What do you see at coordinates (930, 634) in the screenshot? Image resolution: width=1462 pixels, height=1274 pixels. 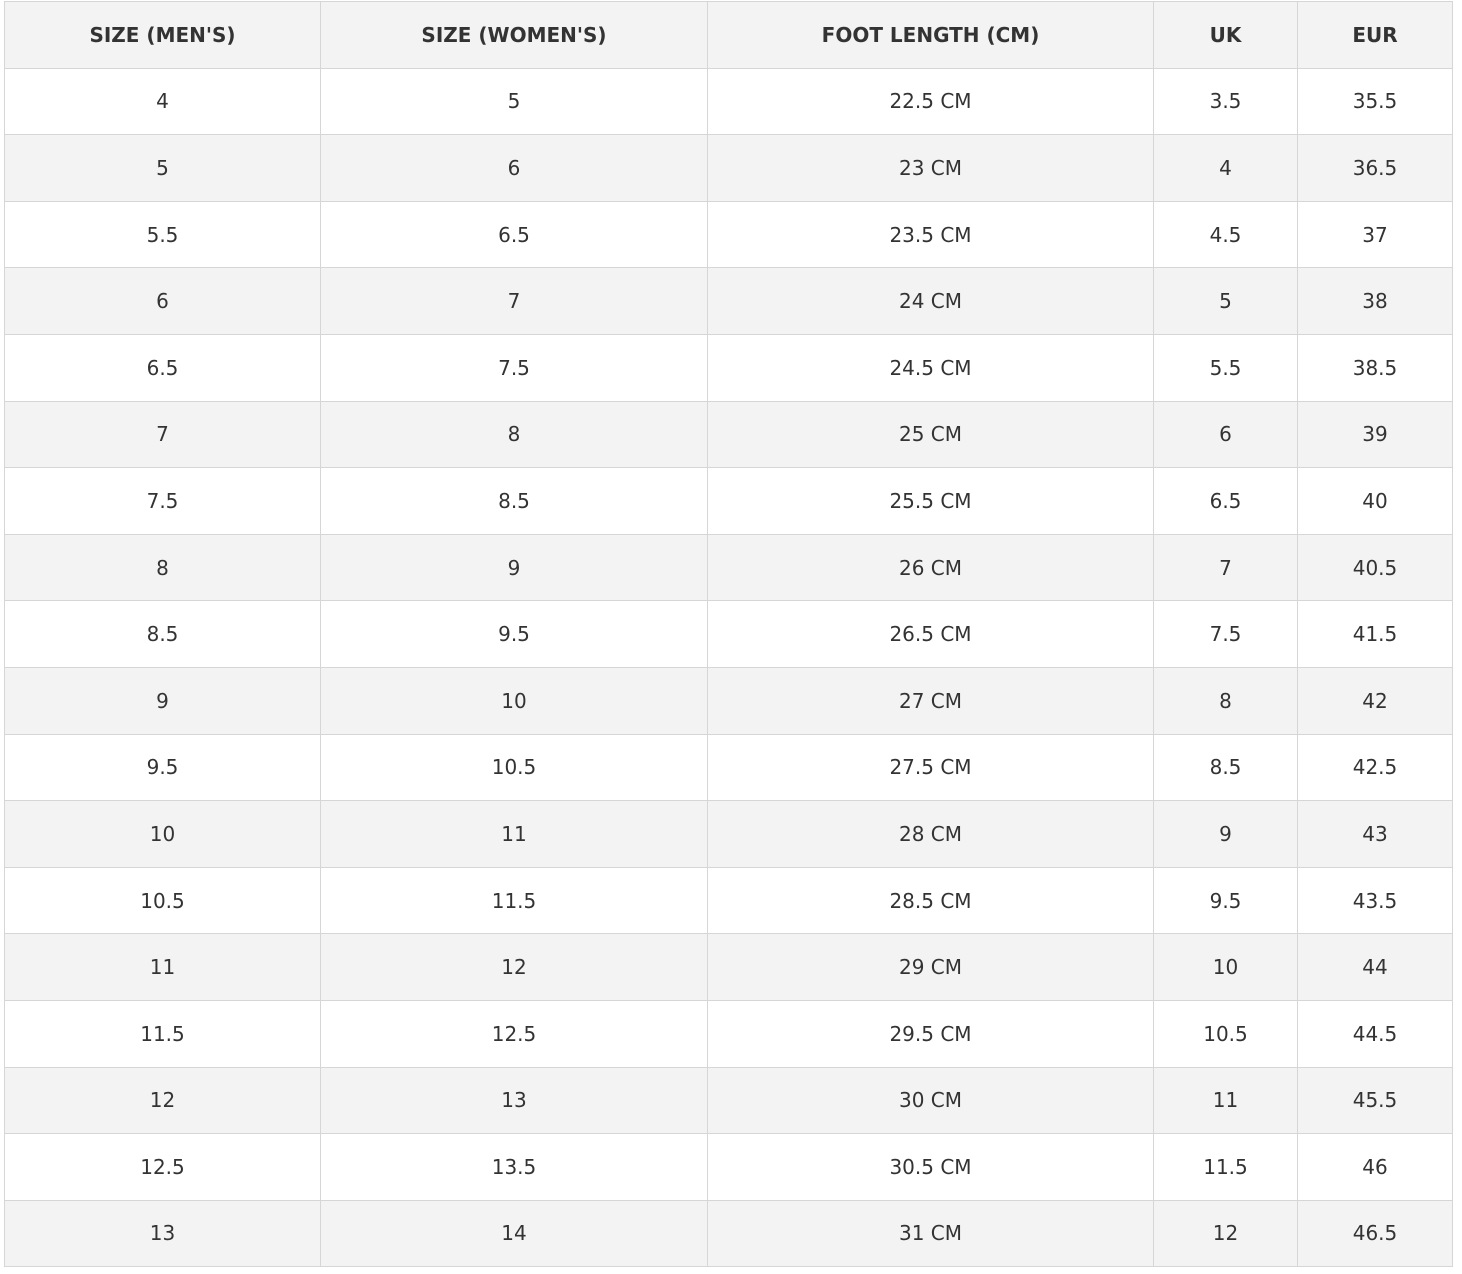 I see `table-cell: 26.5 CM` at bounding box center [930, 634].